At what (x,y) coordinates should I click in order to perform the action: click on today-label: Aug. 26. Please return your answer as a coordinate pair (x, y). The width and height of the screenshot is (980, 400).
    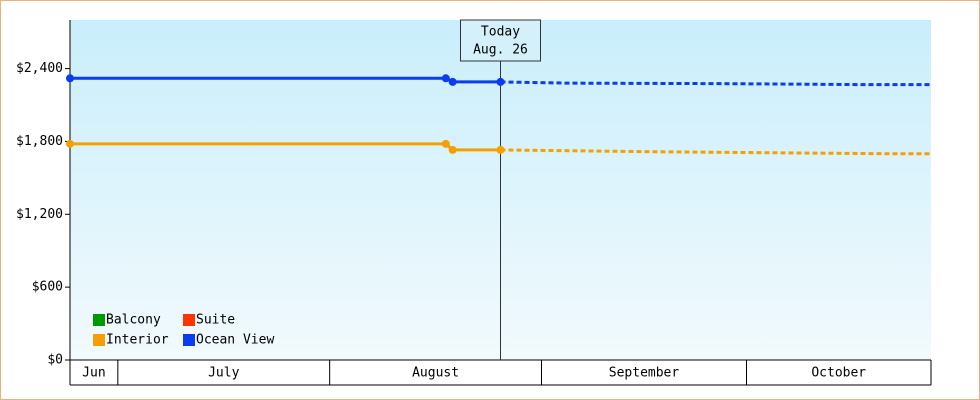
    Looking at the image, I should click on (500, 50).